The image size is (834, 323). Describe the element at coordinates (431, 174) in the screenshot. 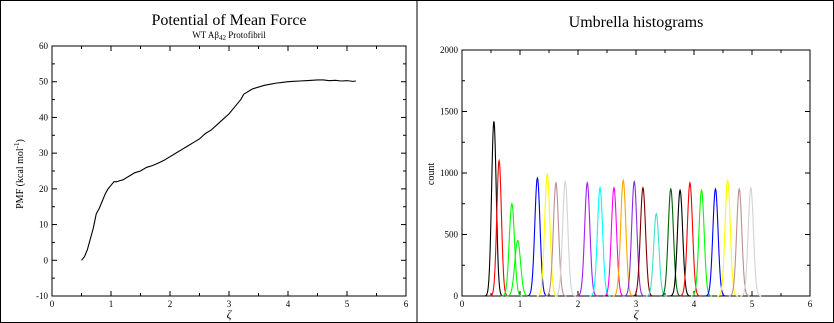

I see `histogram-ylabel: count` at that location.